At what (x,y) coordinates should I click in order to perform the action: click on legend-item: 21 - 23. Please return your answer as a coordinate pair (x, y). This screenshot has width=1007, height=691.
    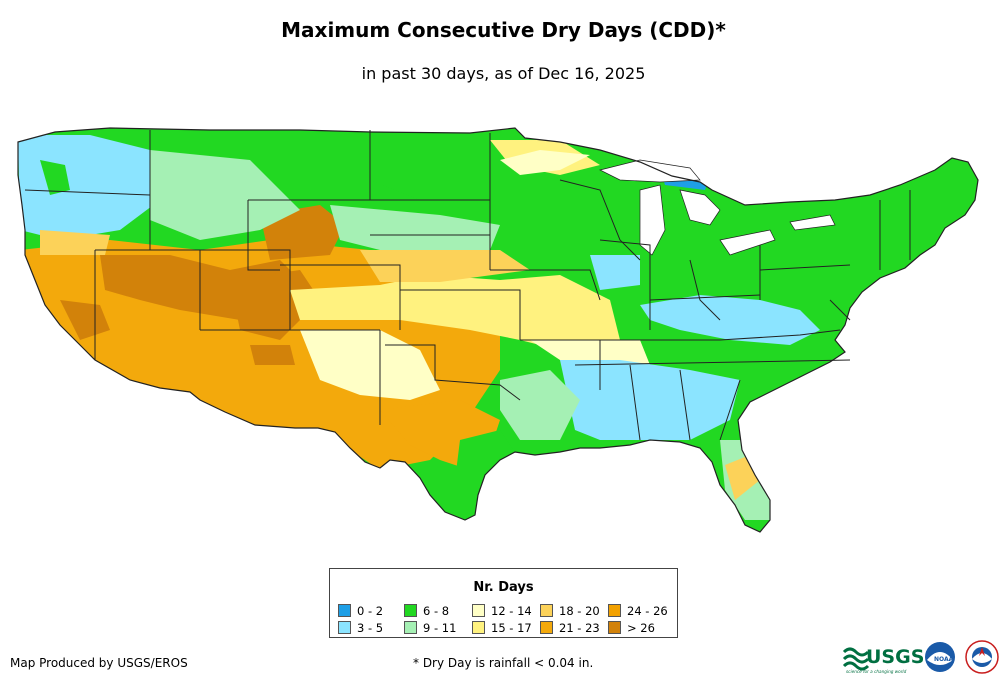
    Looking at the image, I should click on (574, 627).